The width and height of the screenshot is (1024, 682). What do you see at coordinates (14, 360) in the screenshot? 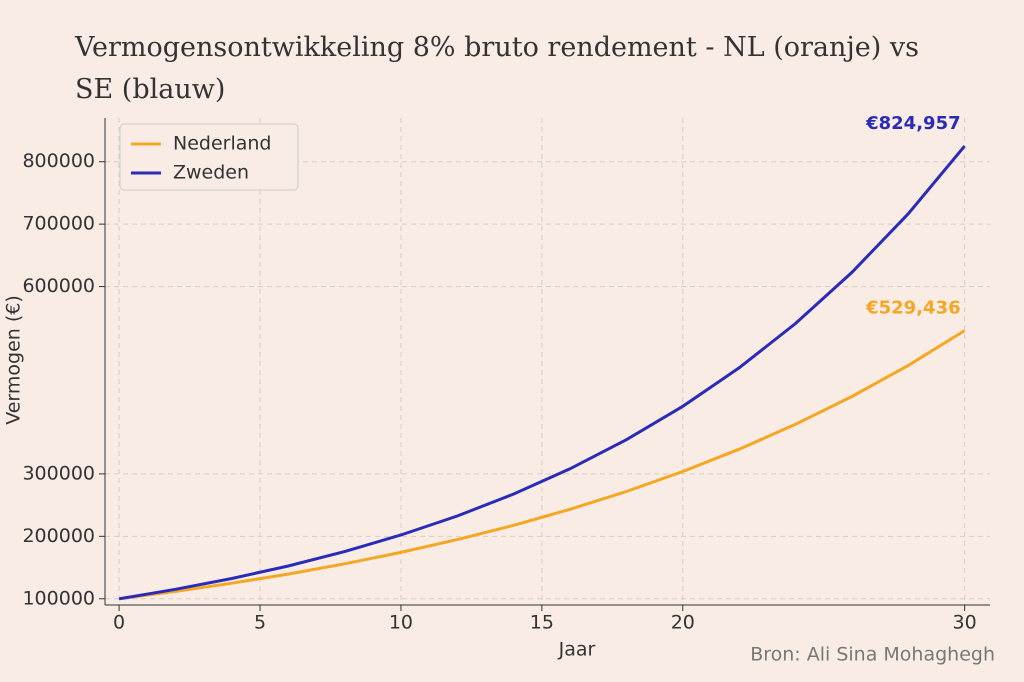
I see `y-axis-label: Vermogen (€)` at bounding box center [14, 360].